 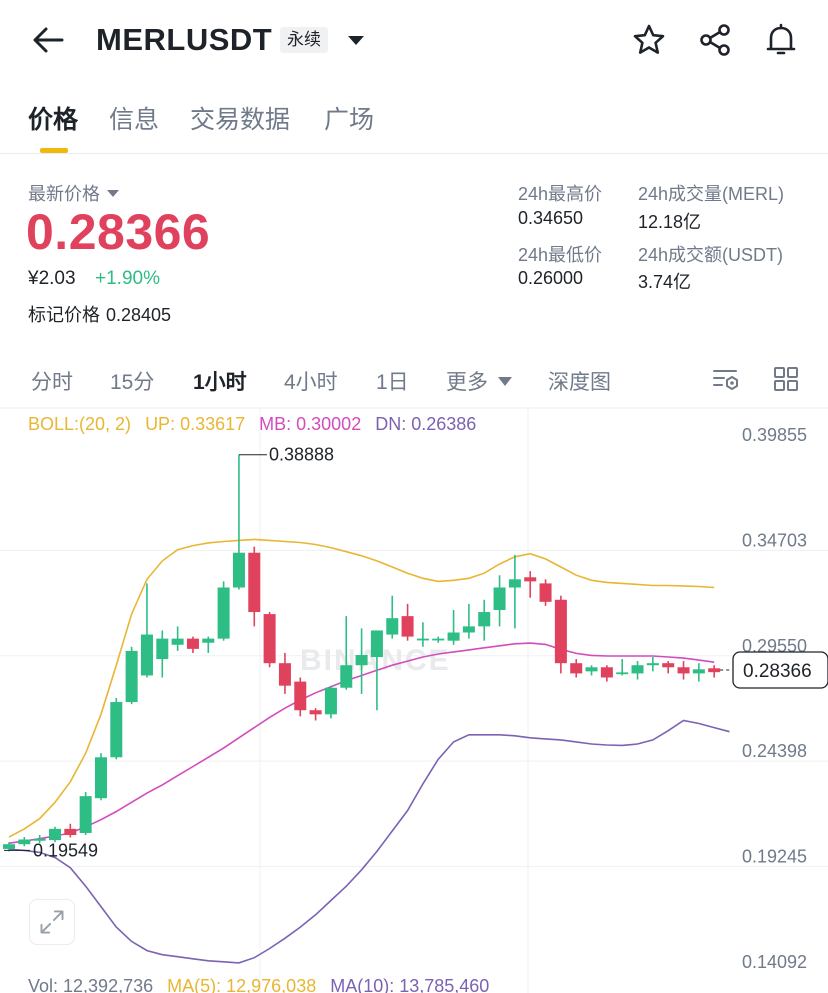 I want to click on symbol-title: MERLUSDT, so click(x=184, y=39).